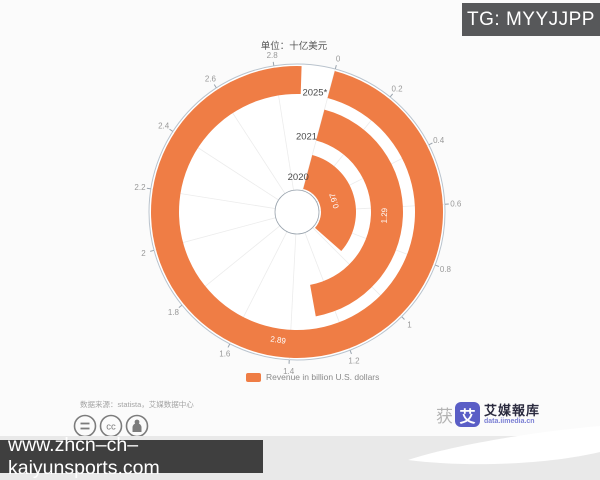 The image size is (600, 480). I want to click on footer-swoosh-decoration, so click(504, 445).